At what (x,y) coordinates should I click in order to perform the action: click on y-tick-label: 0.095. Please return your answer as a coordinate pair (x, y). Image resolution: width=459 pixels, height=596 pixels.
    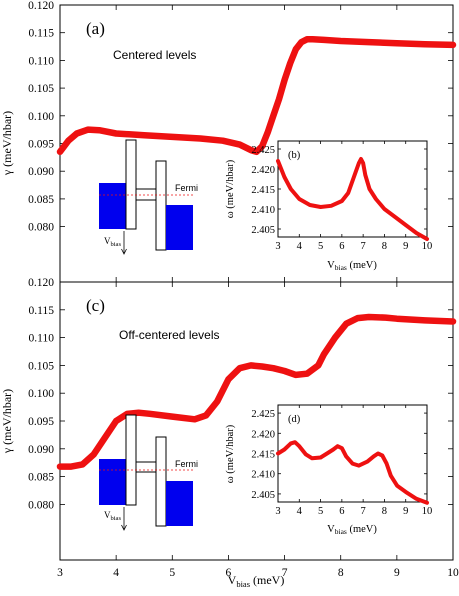
    Looking at the image, I should click on (41, 422).